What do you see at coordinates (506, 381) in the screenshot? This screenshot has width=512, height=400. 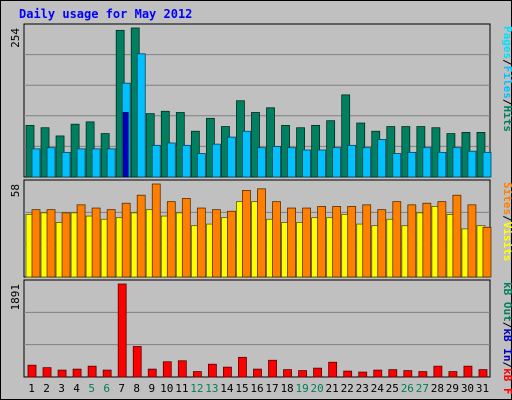 I see `legend-item: kB F` at bounding box center [506, 381].